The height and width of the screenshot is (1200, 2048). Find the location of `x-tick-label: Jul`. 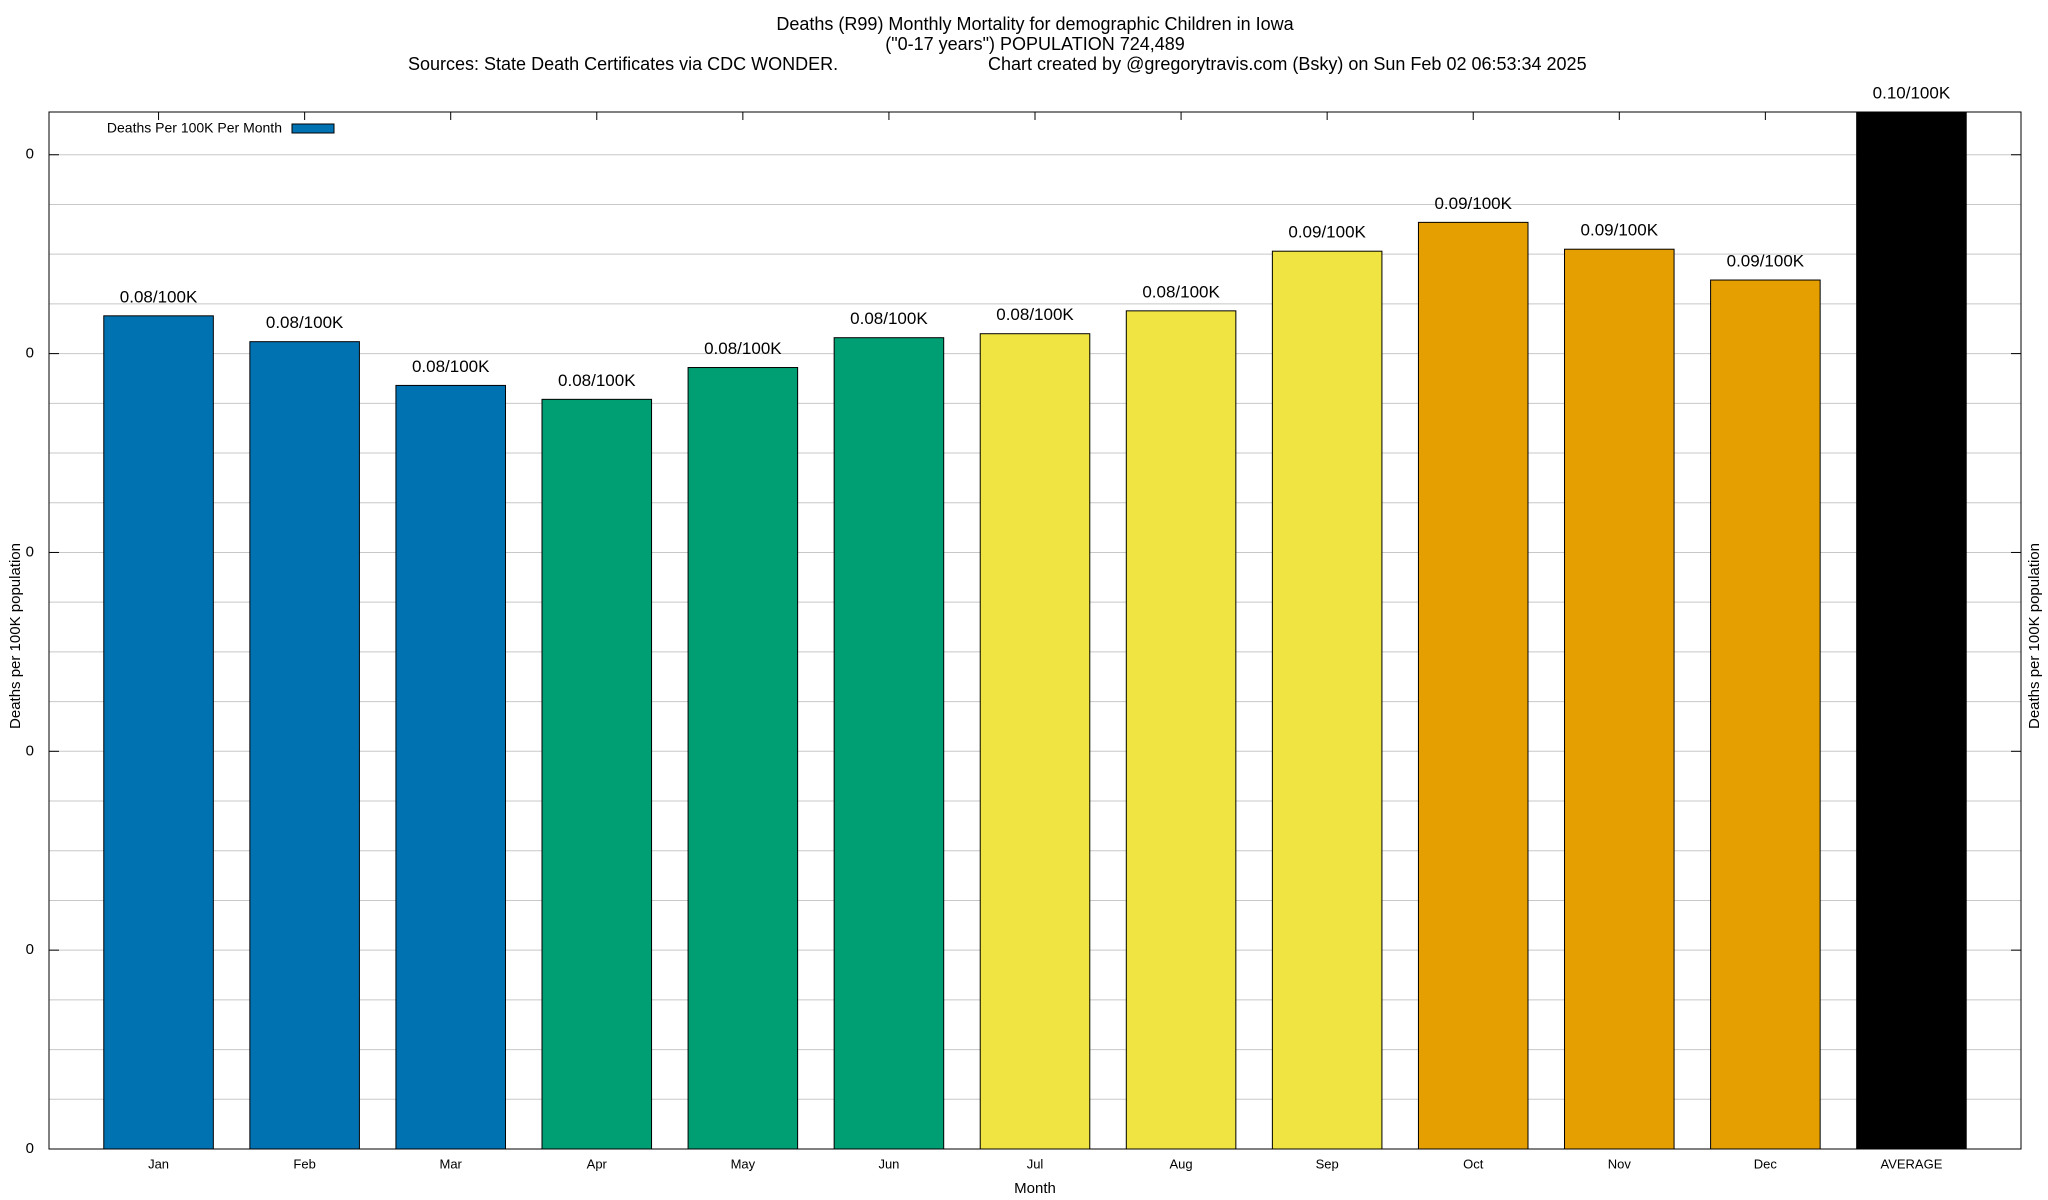

x-tick-label: Jul is located at coordinates (1035, 1163).